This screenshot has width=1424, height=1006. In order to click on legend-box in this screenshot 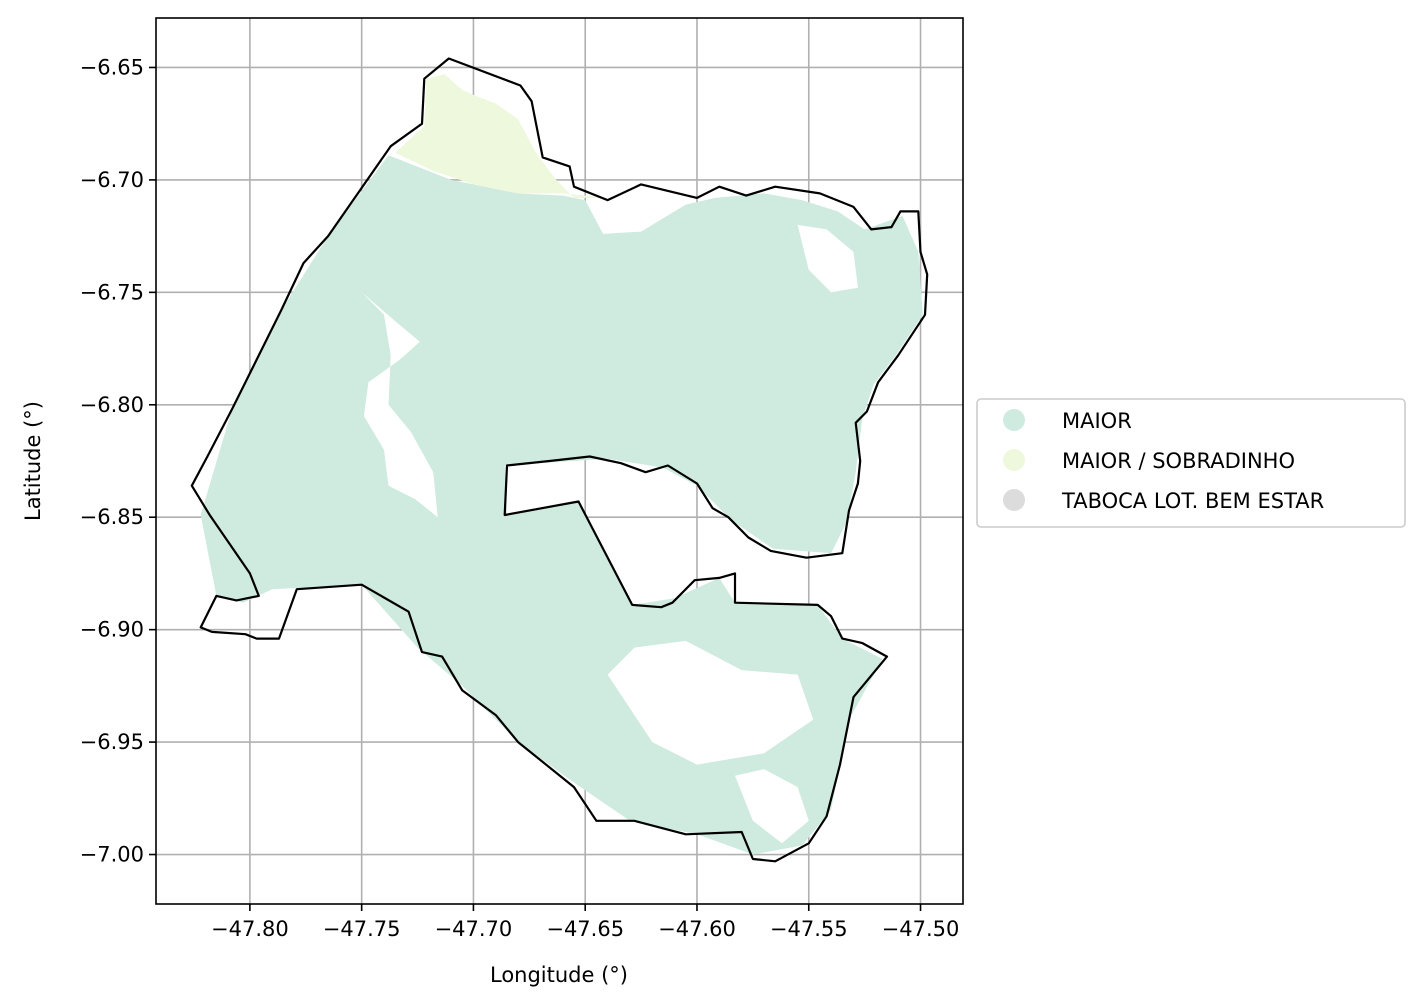, I will do `click(1191, 463)`.